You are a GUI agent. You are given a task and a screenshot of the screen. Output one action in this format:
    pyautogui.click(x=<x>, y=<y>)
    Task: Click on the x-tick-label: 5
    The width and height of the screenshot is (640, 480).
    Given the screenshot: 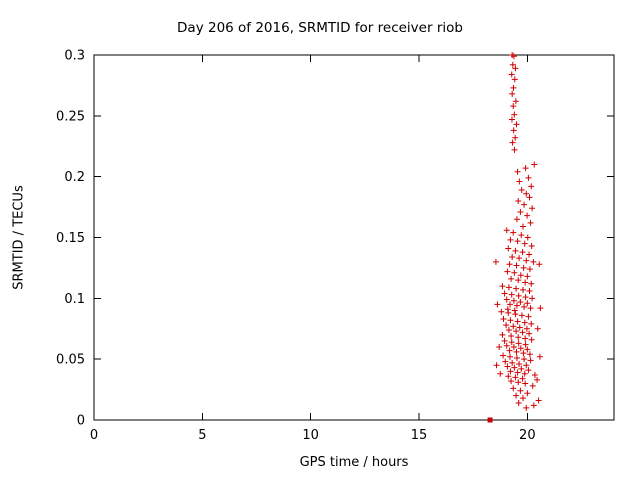 What is the action you would take?
    pyautogui.click(x=202, y=435)
    